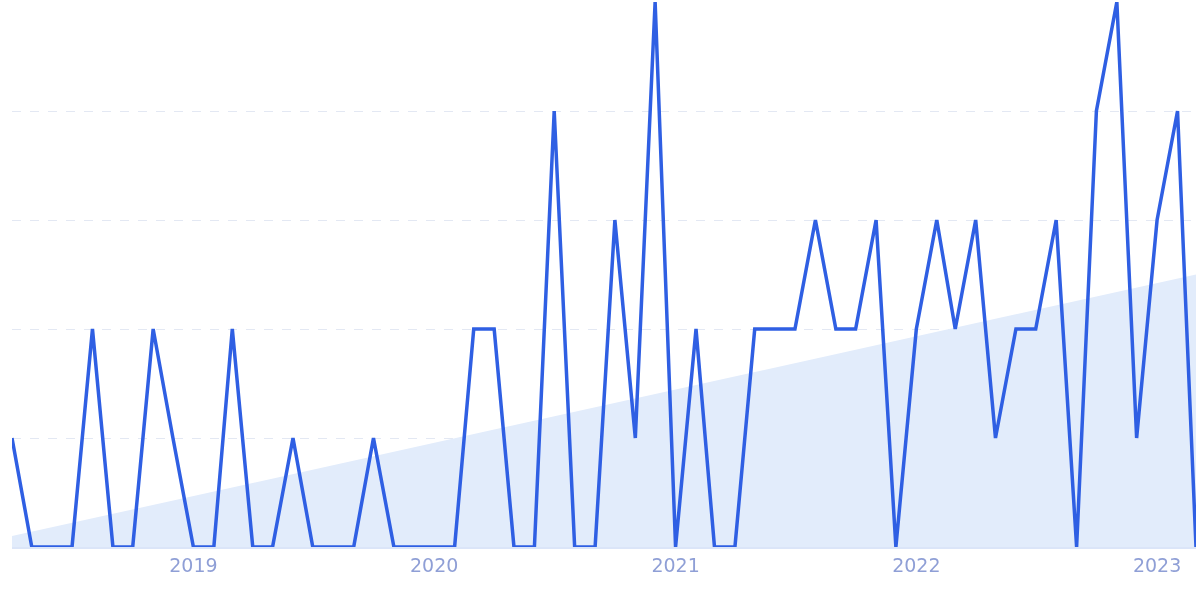  Describe the element at coordinates (675, 564) in the screenshot. I see `x-tick-label: 2021` at that location.